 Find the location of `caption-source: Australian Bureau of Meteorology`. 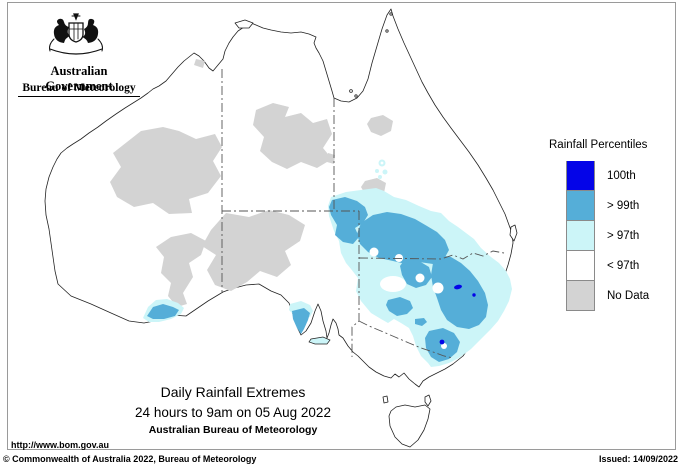

caption-source: Australian Bureau of Meteorology is located at coordinates (233, 430).